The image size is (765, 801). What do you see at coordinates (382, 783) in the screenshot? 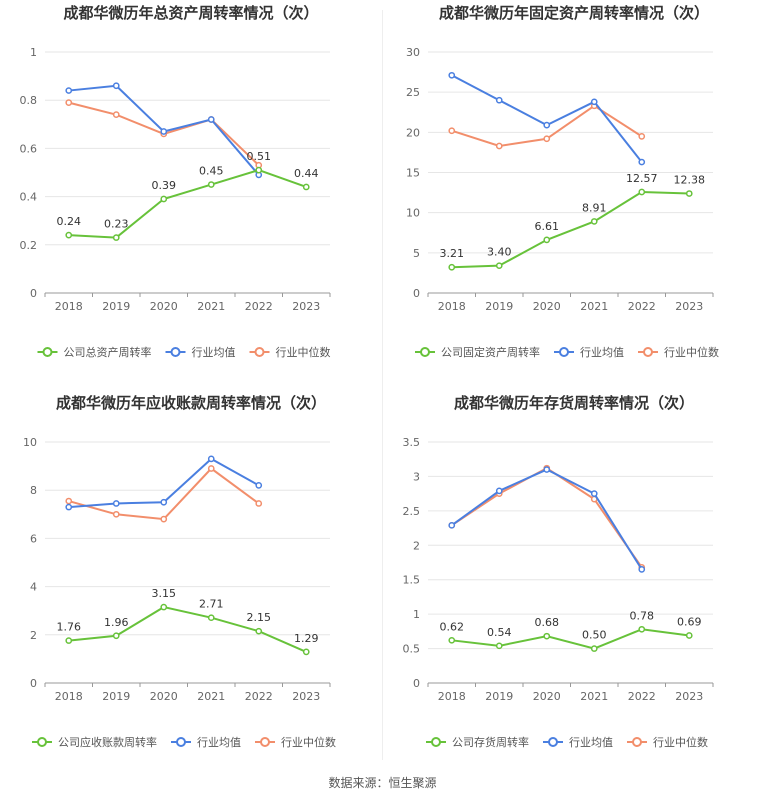
I see `data-source-note: 数据来源：恒生聚源` at bounding box center [382, 783].